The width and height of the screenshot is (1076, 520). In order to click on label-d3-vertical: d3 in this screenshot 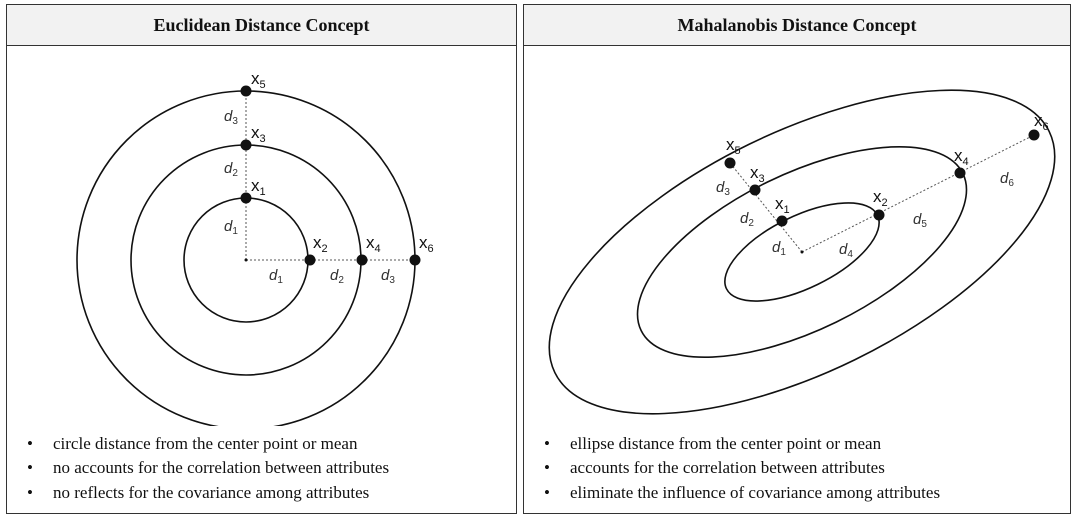, I will do `click(231, 117)`.